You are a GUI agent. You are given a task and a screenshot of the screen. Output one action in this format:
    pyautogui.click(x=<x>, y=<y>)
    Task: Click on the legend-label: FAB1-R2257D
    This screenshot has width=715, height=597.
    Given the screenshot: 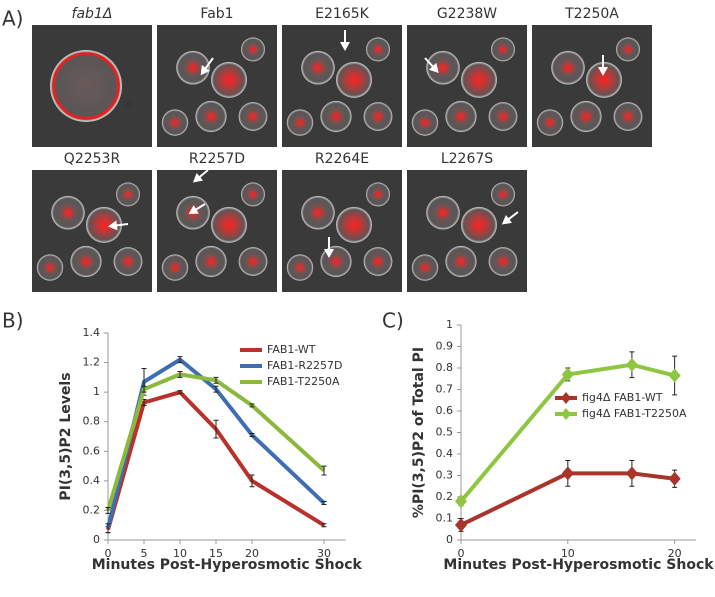 What is the action you would take?
    pyautogui.click(x=304, y=365)
    